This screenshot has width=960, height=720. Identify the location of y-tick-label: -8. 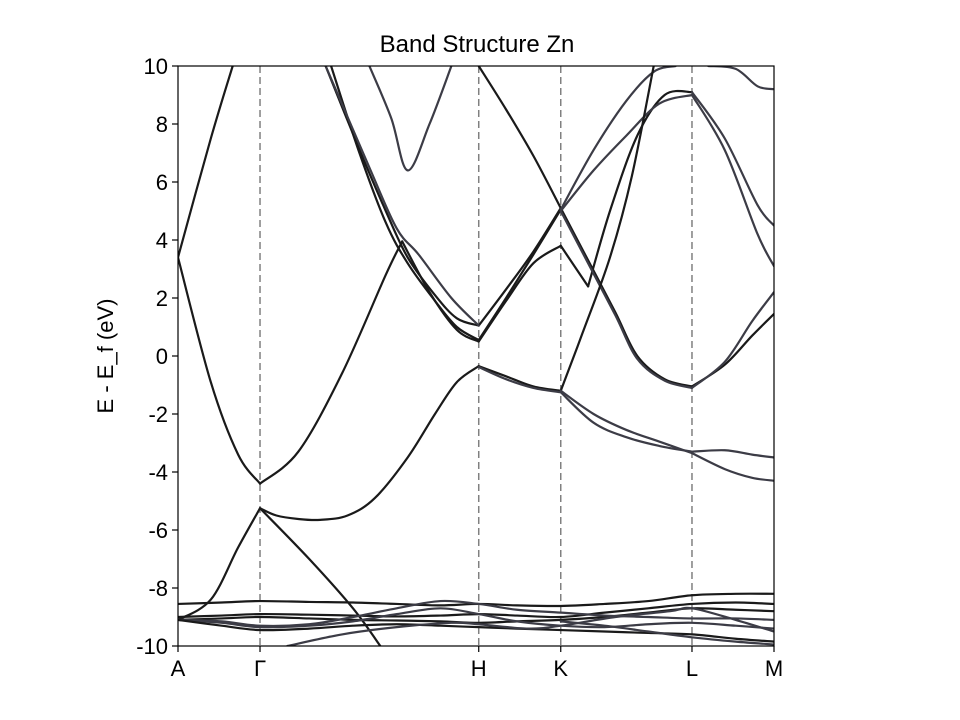
(158, 588).